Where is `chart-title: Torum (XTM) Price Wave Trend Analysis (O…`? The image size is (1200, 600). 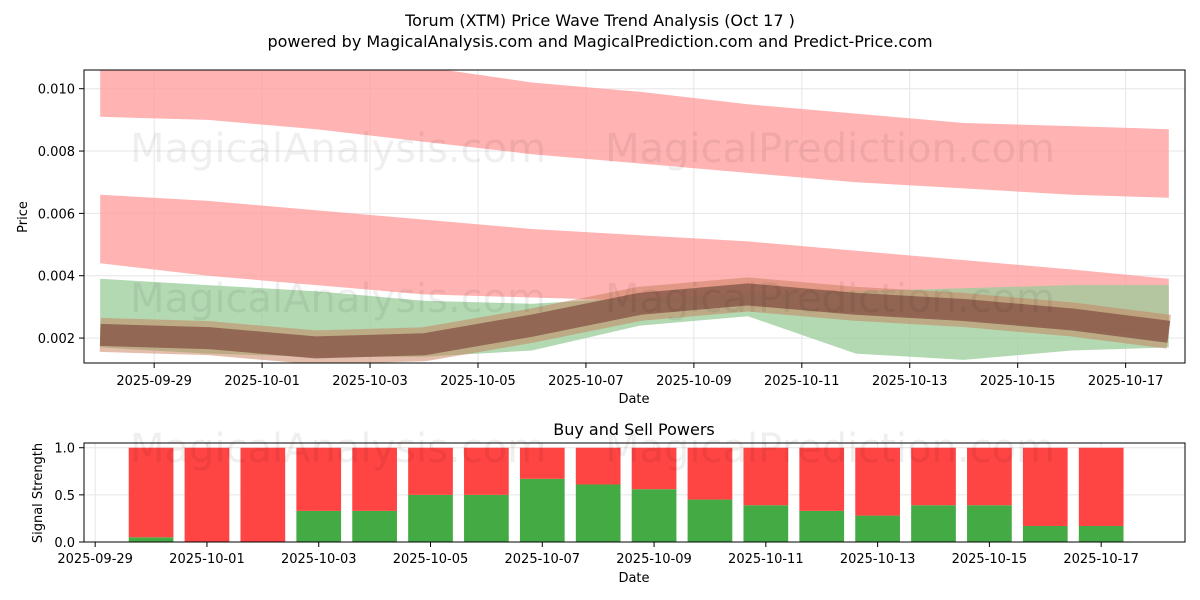 chart-title: Torum (XTM) Price Wave Trend Analysis (O… is located at coordinates (599, 20).